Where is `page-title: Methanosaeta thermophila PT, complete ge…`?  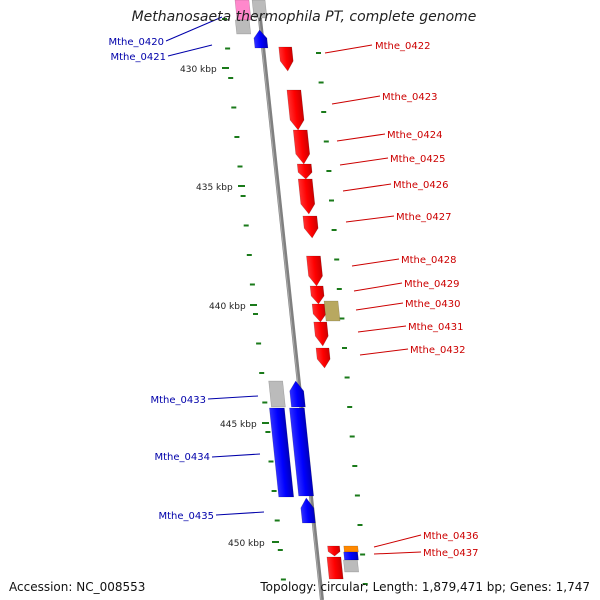
page-title: Methanosaeta thermophila PT, complete ge… is located at coordinates (304, 17).